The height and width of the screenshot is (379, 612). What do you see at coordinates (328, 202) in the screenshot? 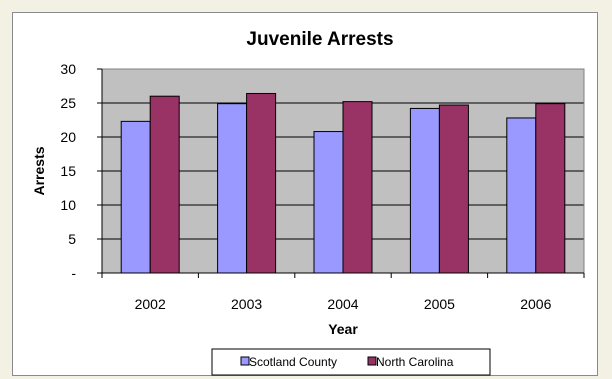
I see `bar-scotland-county-2004` at bounding box center [328, 202].